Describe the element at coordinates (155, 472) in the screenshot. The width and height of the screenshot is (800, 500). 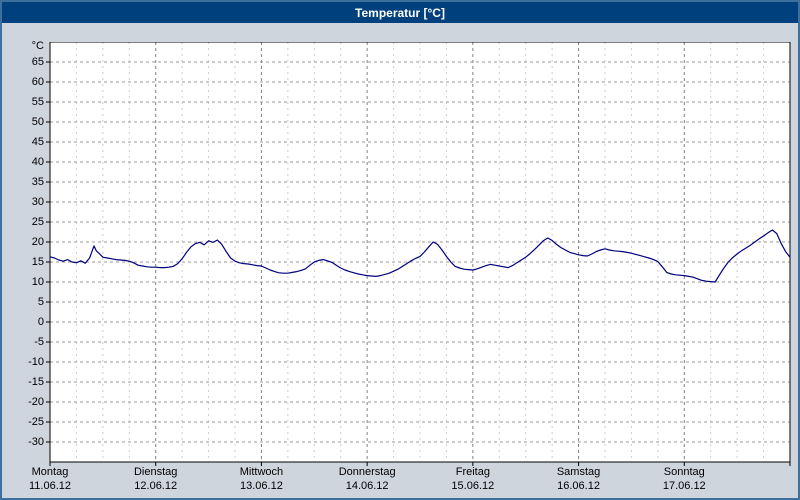
I see `x-axis-day-label: Dienstag` at that location.